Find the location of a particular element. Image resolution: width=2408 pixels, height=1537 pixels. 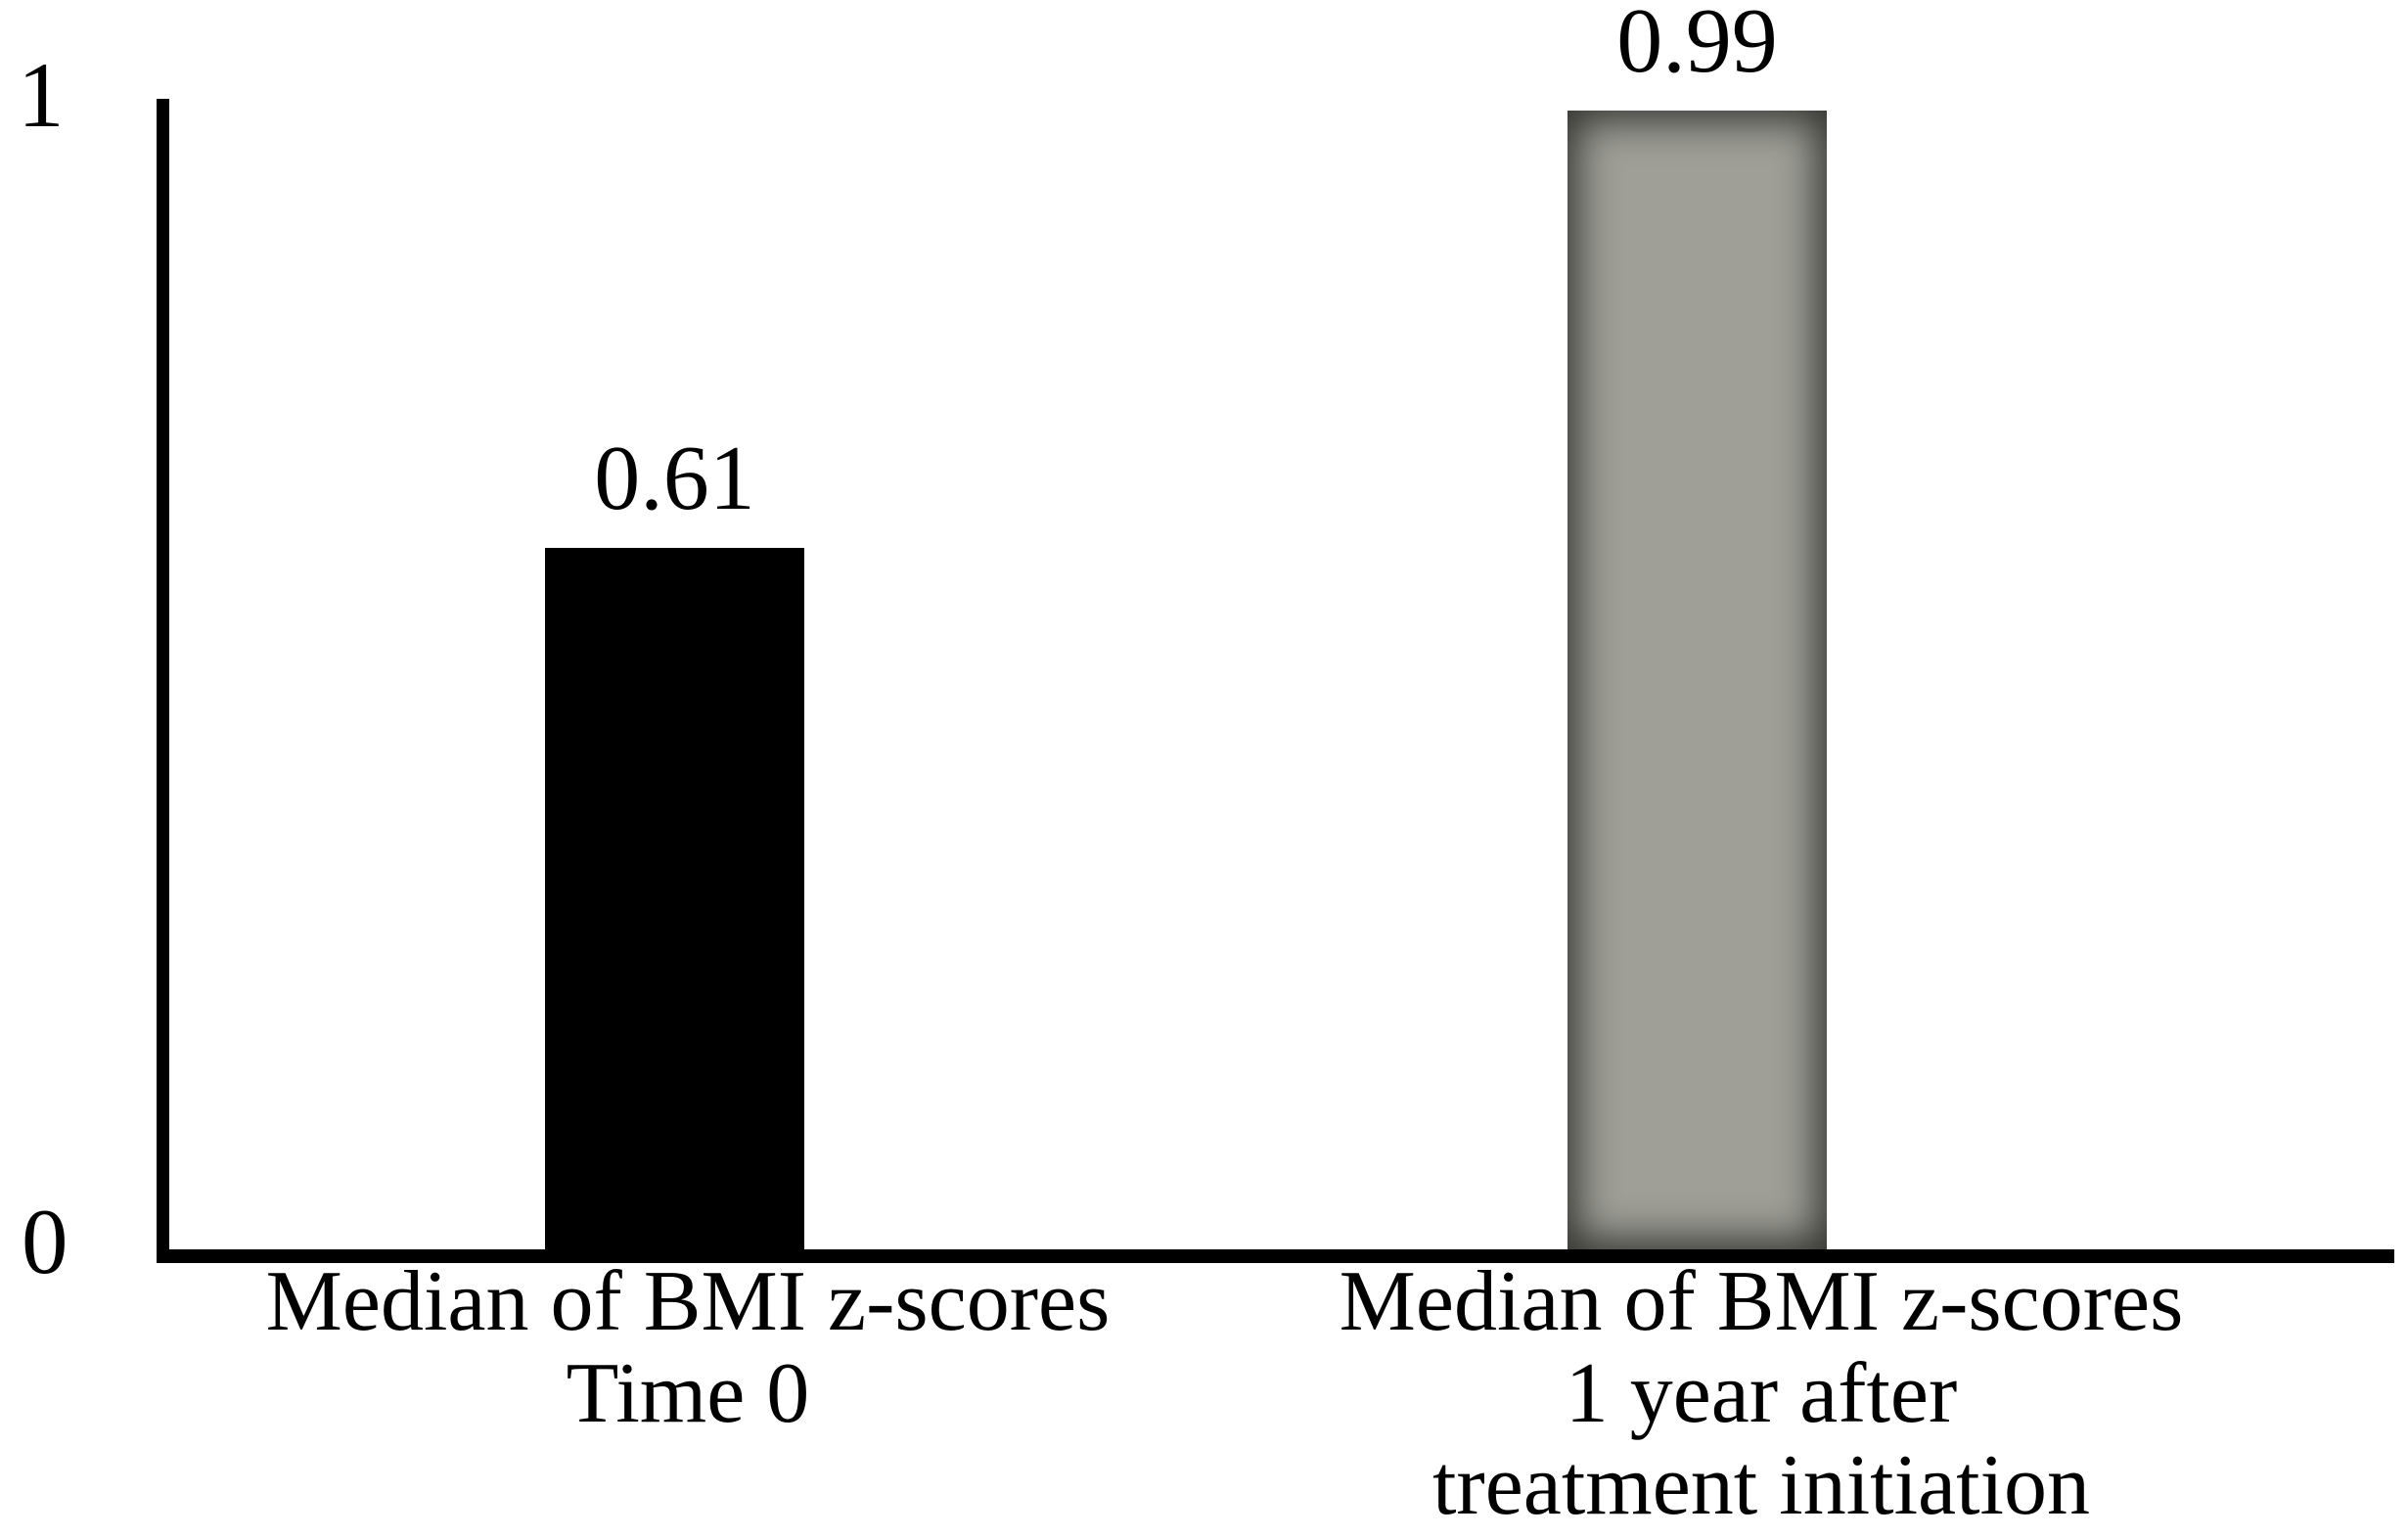

bar-median-bmi-time0 is located at coordinates (675, 898).